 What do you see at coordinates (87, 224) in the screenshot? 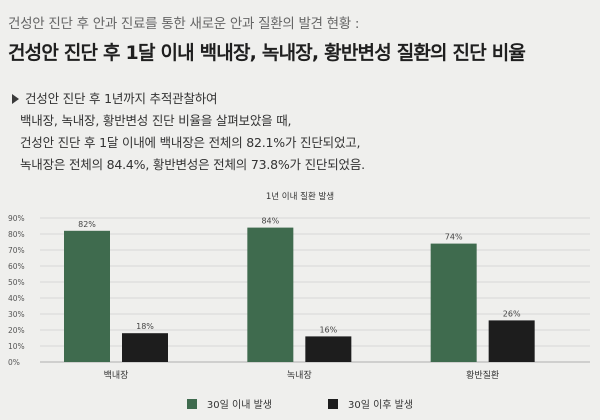
I see `data-label: 82%` at bounding box center [87, 224].